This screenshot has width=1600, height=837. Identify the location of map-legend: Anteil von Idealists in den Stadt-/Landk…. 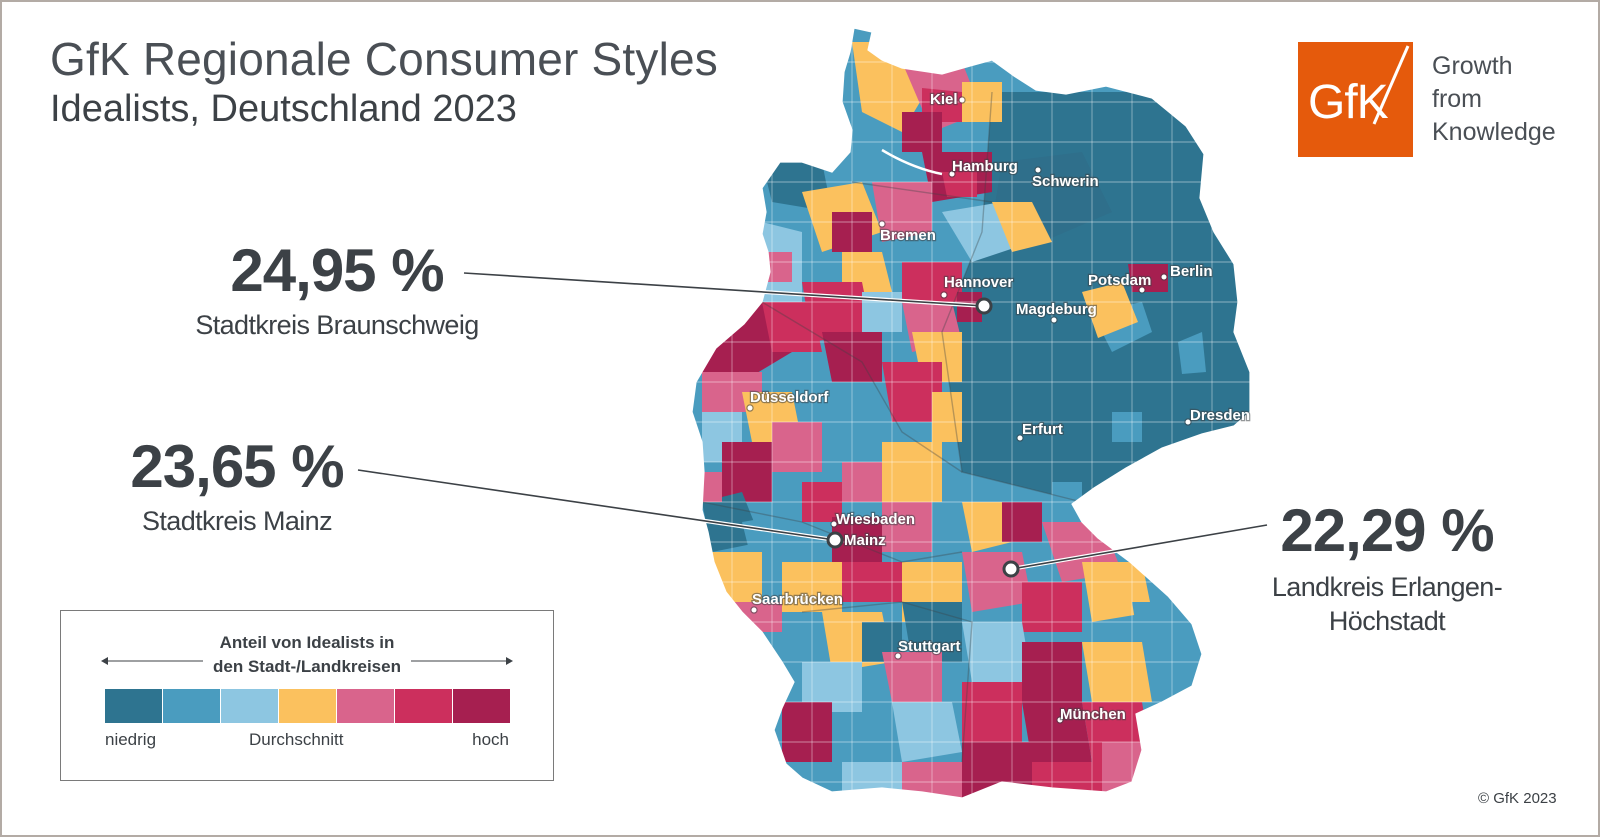
(307, 695).